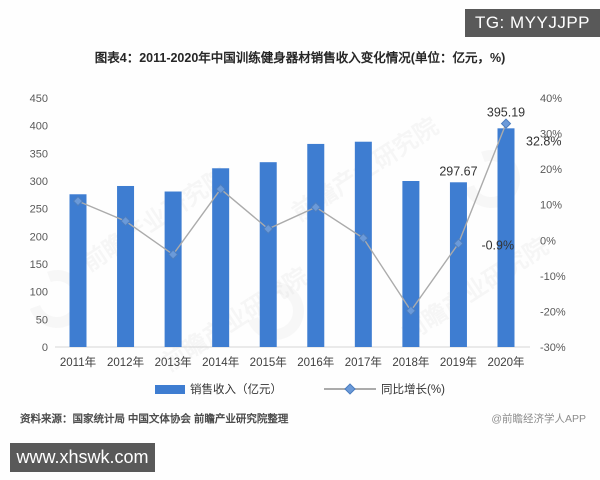  I want to click on growth-marker-2017年, so click(363, 238).